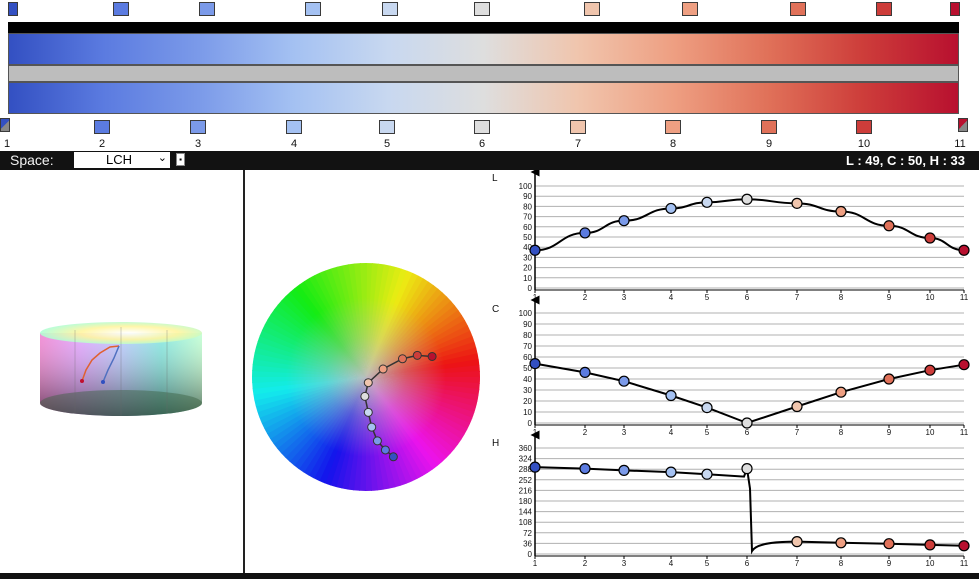 The height and width of the screenshot is (579, 979). What do you see at coordinates (495, 178) in the screenshot?
I see `chart-L-label: L` at bounding box center [495, 178].